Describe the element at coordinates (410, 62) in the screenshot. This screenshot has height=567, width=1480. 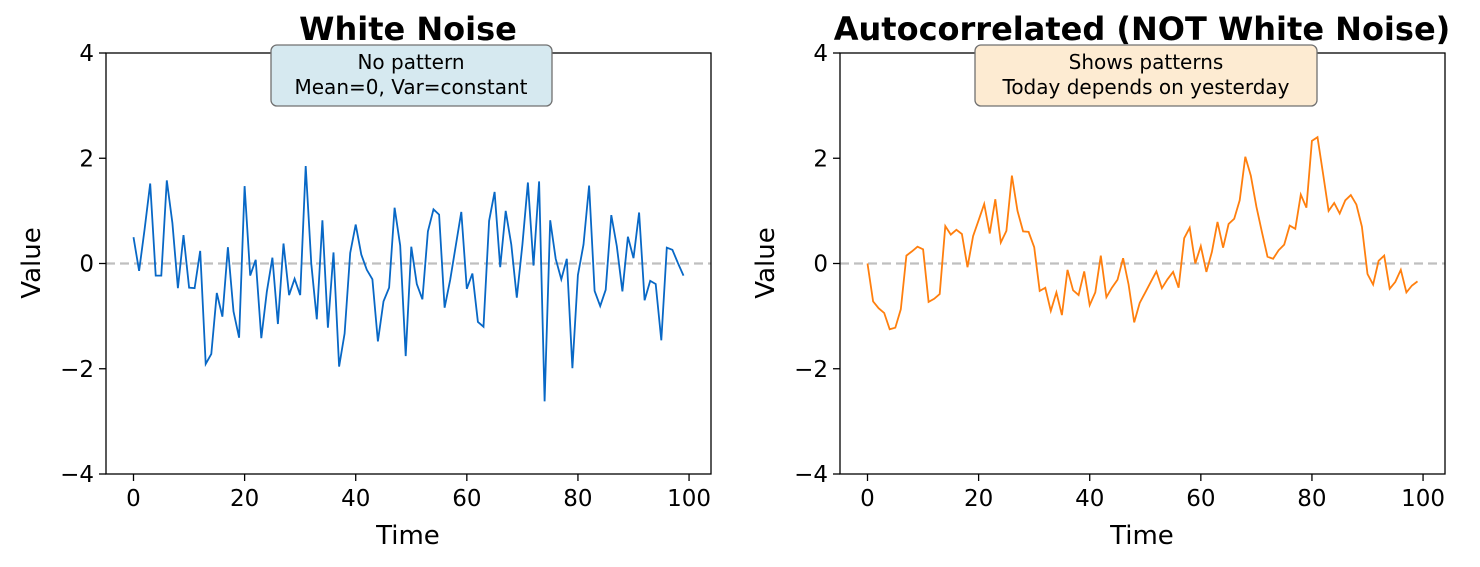
I see `annotation-line-1: No pattern` at that location.